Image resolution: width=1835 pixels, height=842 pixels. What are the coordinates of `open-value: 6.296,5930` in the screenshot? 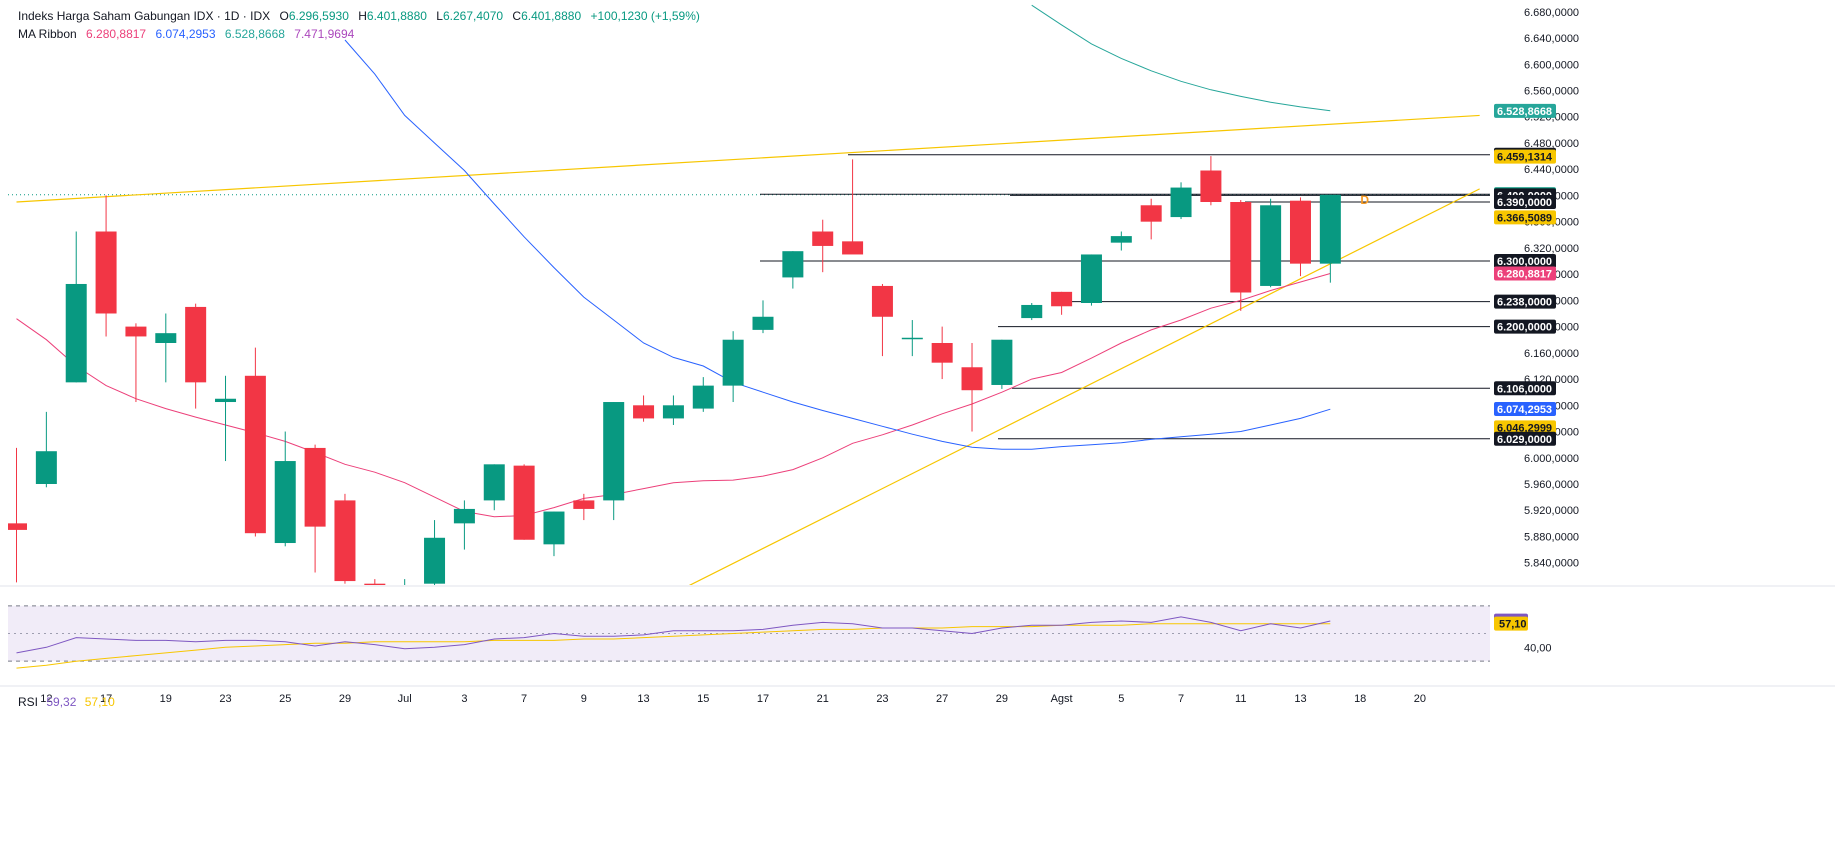 It's located at (318, 16).